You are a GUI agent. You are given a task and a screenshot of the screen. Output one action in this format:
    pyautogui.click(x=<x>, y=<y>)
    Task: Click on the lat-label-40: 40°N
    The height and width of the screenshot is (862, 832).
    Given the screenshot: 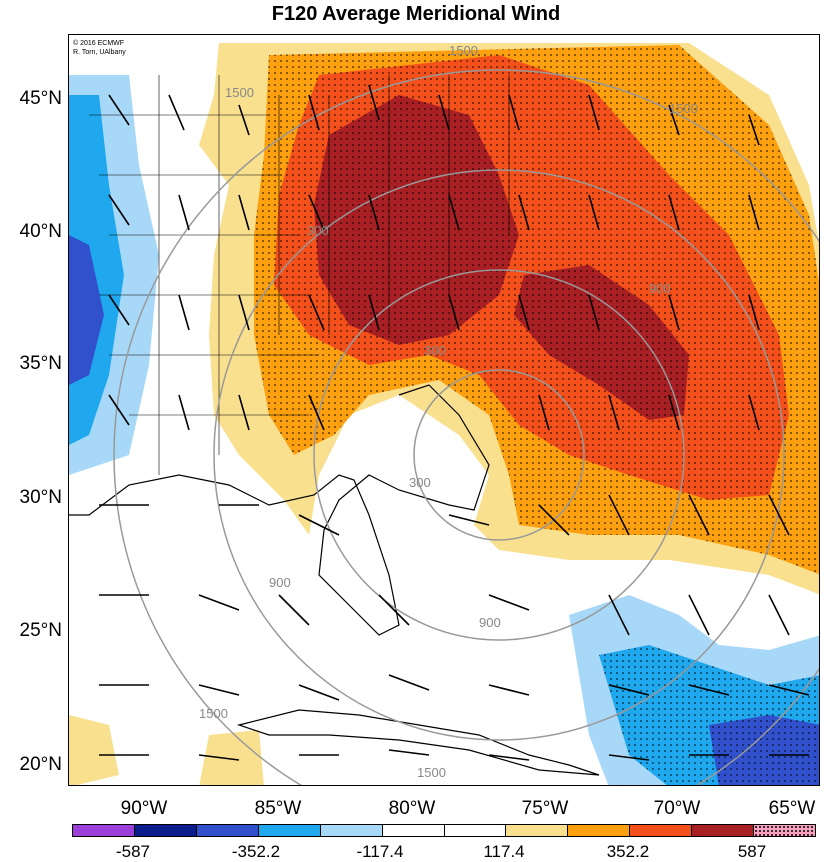 What is the action you would take?
    pyautogui.click(x=40, y=231)
    